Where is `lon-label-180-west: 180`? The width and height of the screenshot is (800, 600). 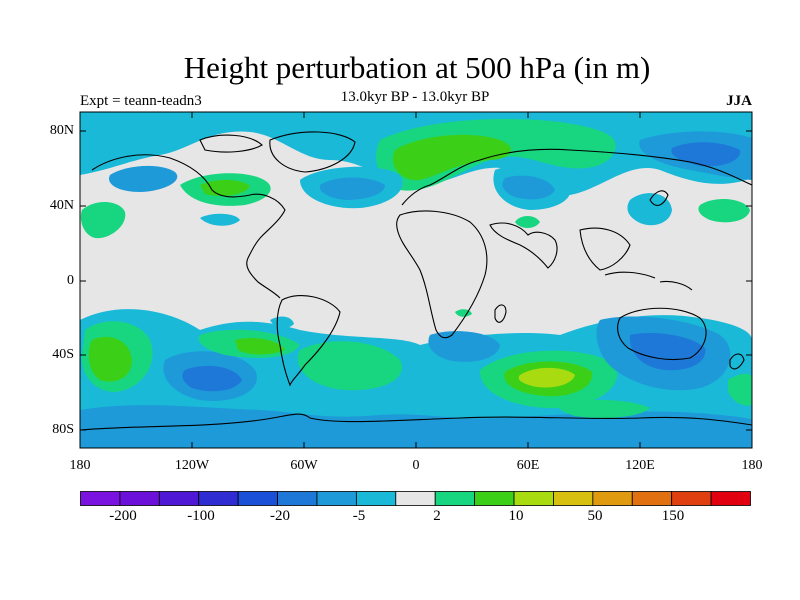
lon-label-180-west: 180 is located at coordinates (80, 465).